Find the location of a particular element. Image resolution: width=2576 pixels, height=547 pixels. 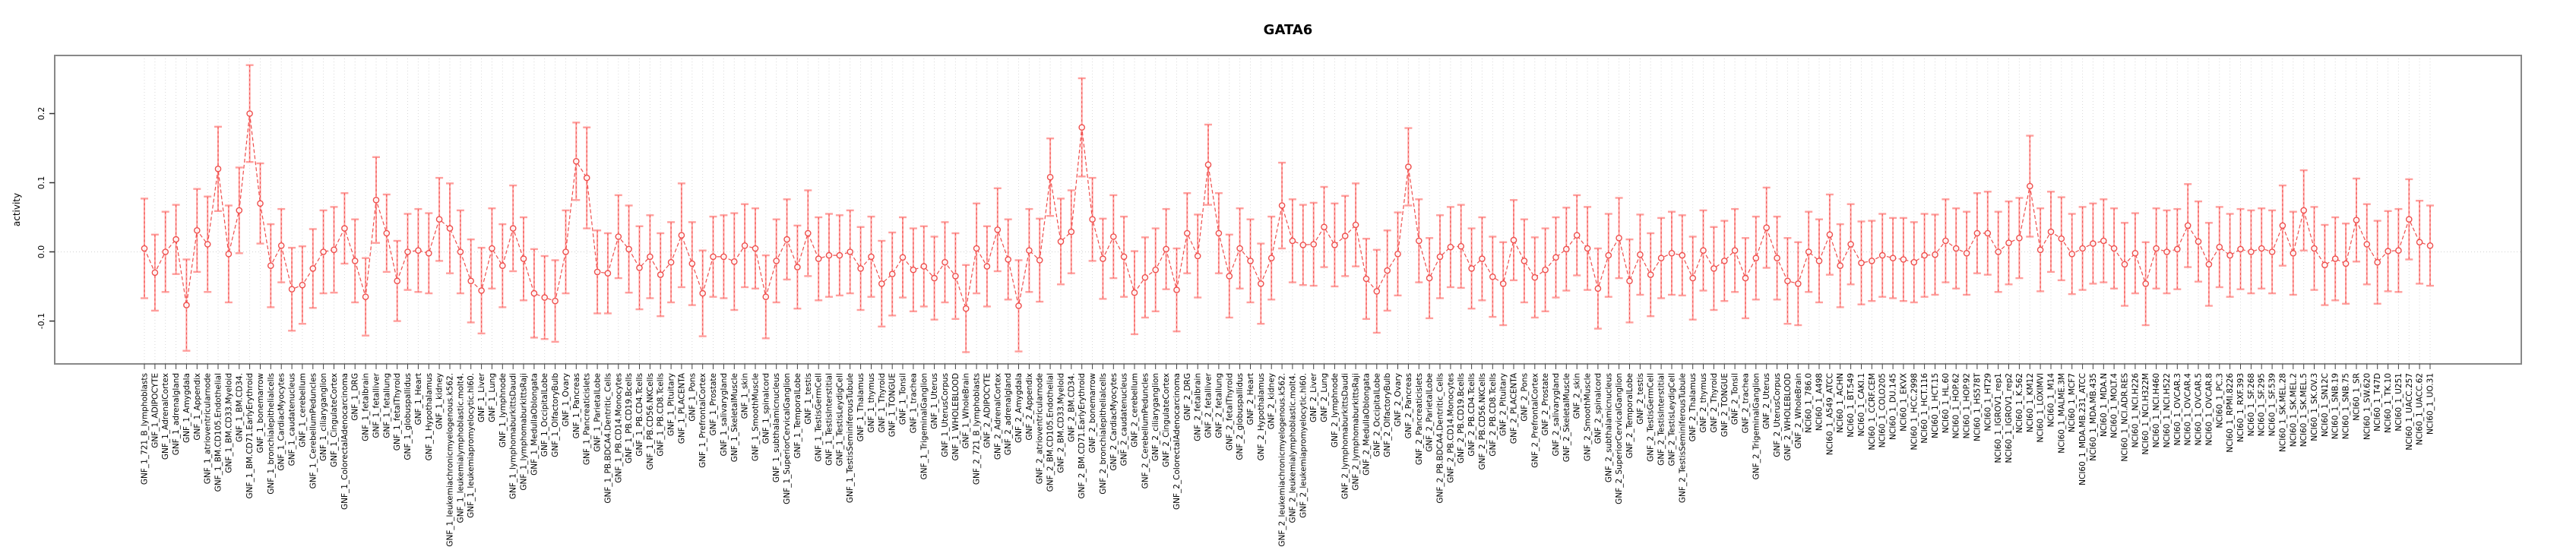

x-tick-label: GNF_2_Hypothalamus is located at coordinates (1261, 416).